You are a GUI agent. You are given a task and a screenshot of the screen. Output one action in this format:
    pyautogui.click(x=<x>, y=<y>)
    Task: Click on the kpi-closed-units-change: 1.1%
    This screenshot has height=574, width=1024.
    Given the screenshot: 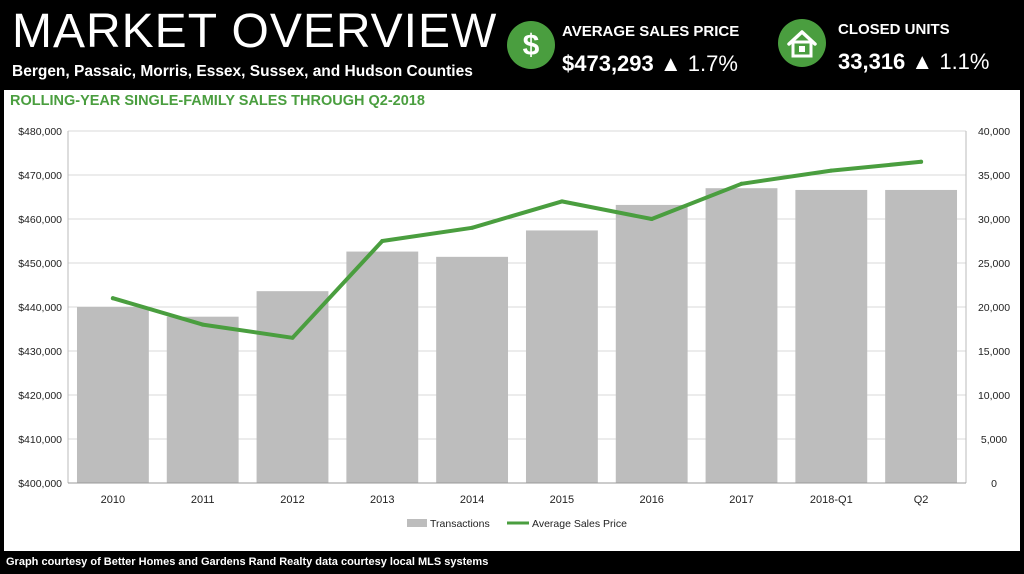 What is the action you would take?
    pyautogui.click(x=964, y=61)
    